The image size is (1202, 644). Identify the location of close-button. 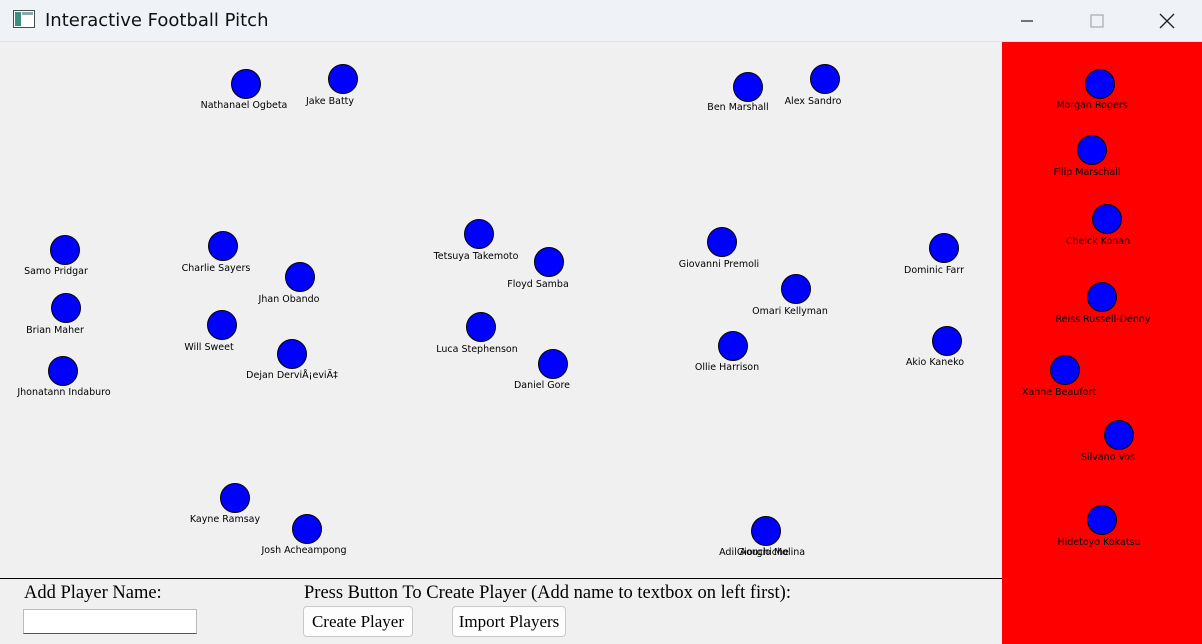
(1167, 21).